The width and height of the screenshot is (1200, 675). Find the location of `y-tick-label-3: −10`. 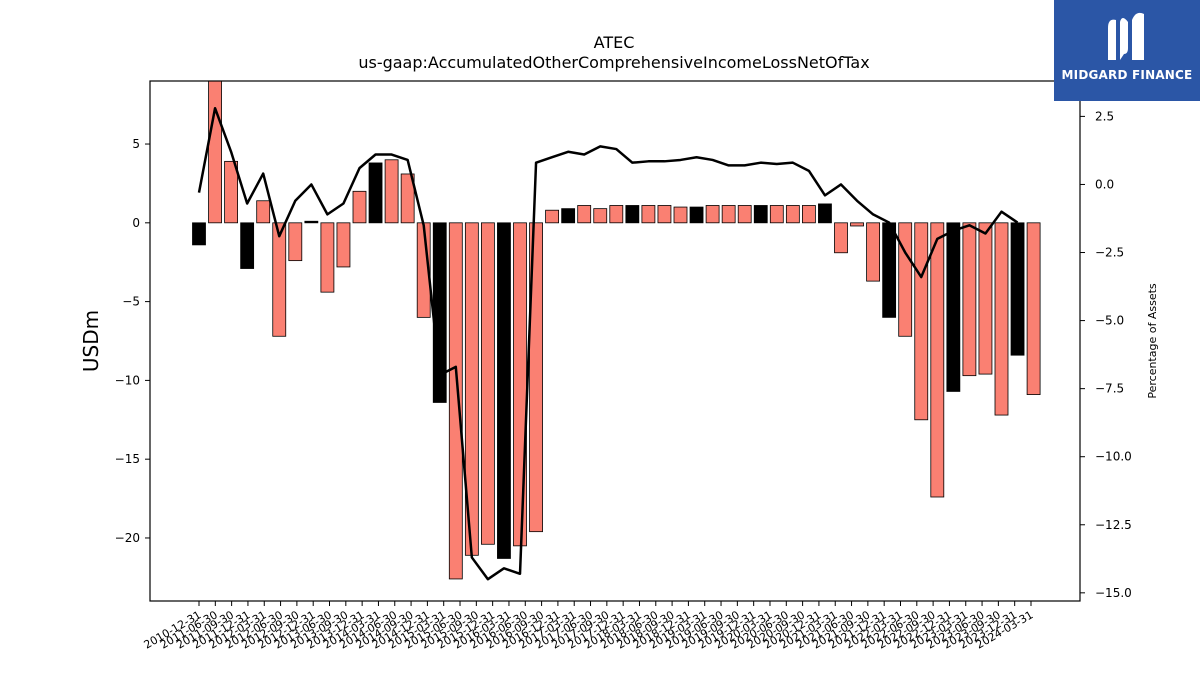

y-tick-label-3: −10 is located at coordinates (127, 380).